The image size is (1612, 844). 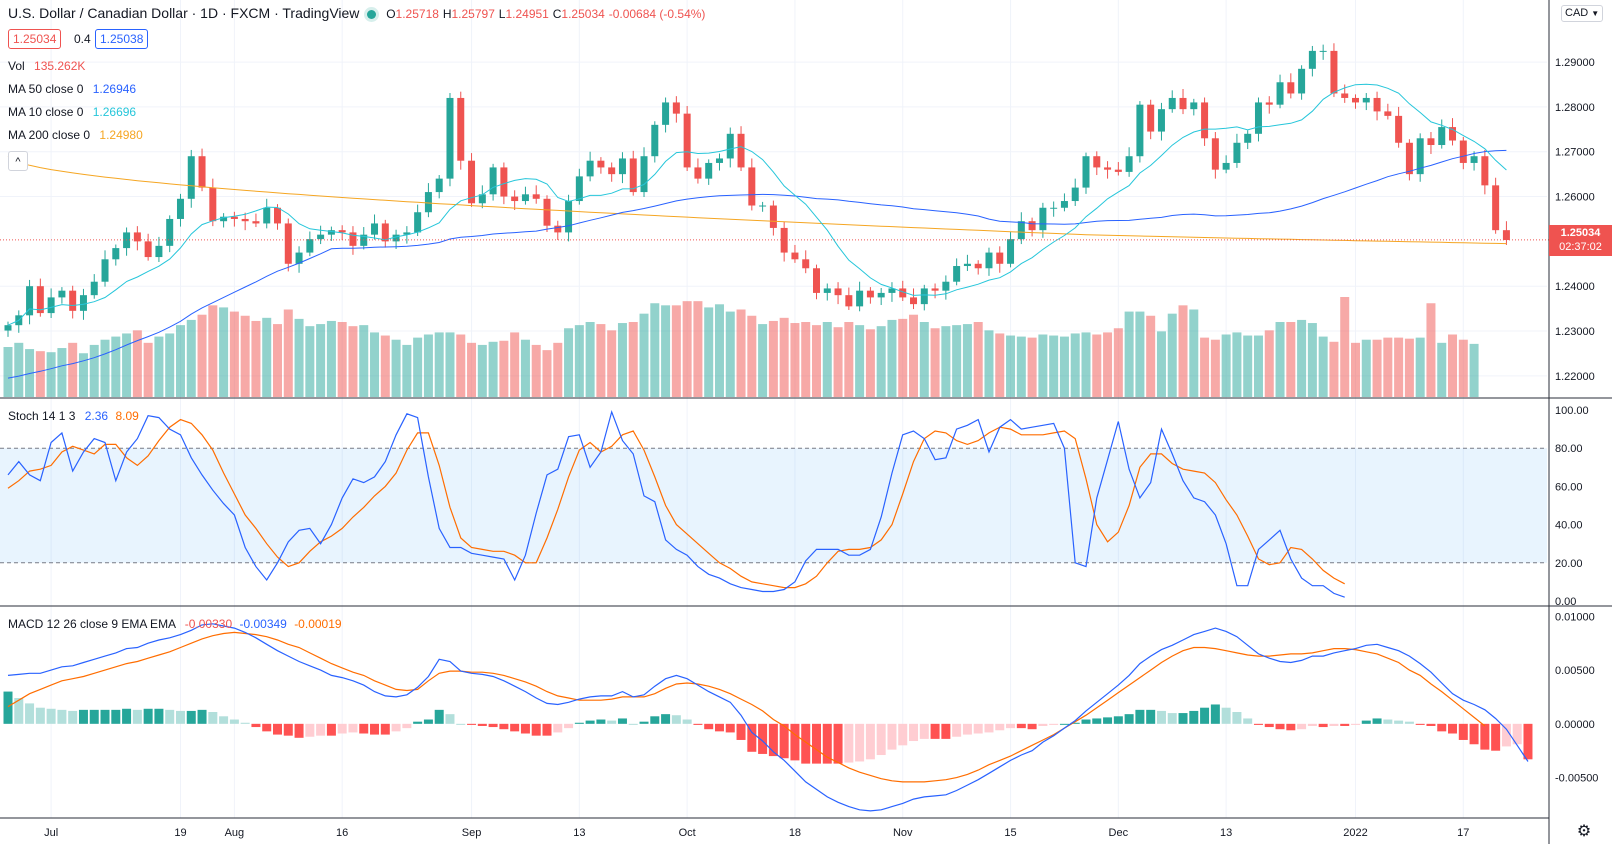 What do you see at coordinates (72, 89) in the screenshot?
I see `legend-ma50: MA 50 close 0 1.26946` at bounding box center [72, 89].